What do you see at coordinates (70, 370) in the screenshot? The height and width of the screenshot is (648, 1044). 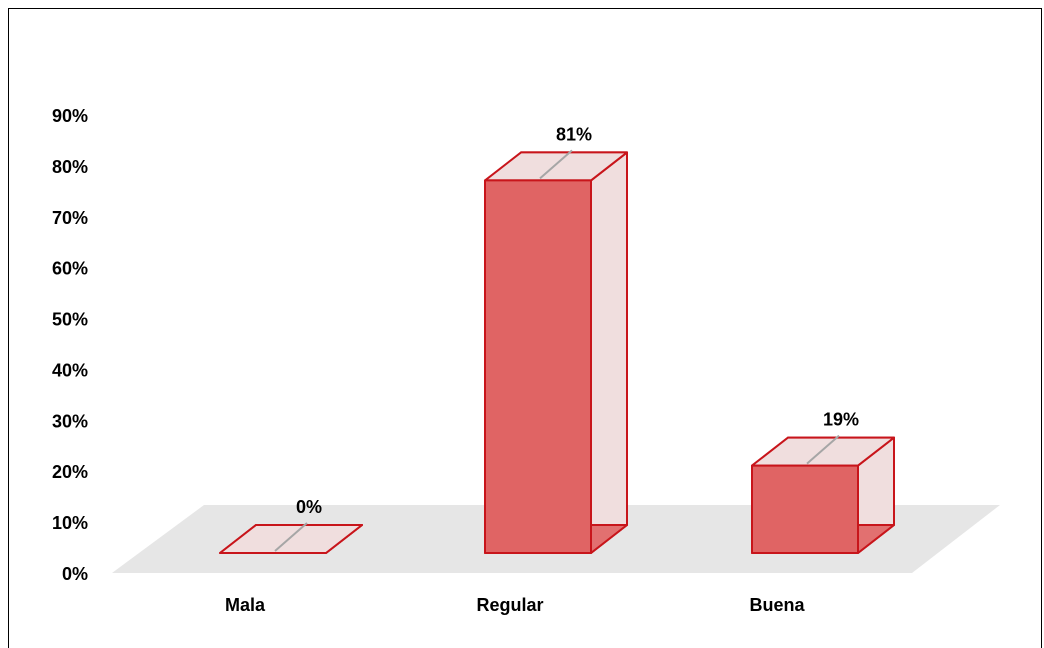 I see `y-tick-label: 40%` at bounding box center [70, 370].